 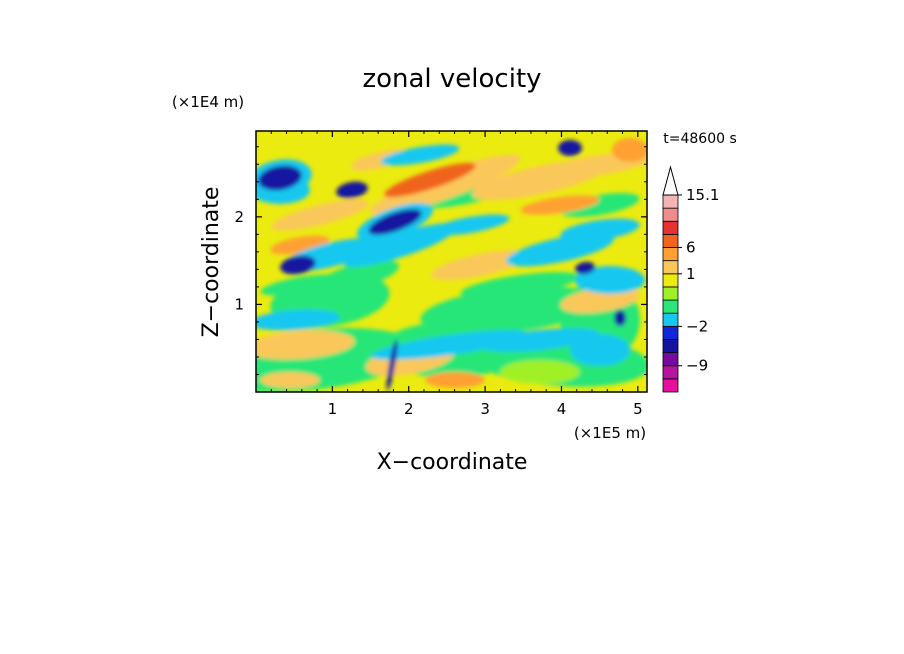 I want to click on y-tick-label: 1, so click(x=239, y=304).